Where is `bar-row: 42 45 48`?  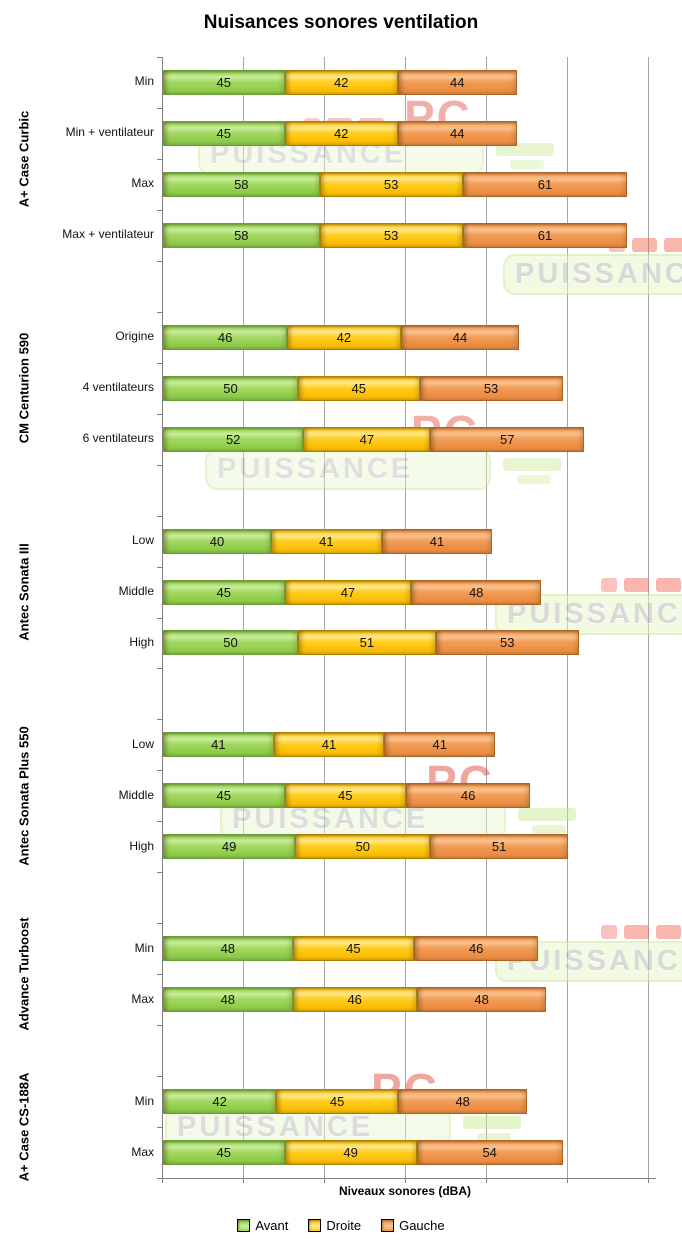
bar-row: 42 45 48 is located at coordinates (345, 1102).